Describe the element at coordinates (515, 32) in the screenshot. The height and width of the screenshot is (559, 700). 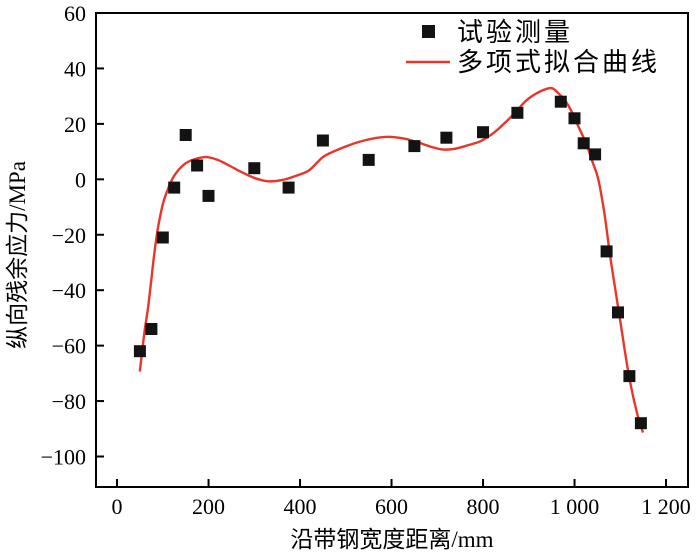
I see `legend-label-measurement: 试验测量` at that location.